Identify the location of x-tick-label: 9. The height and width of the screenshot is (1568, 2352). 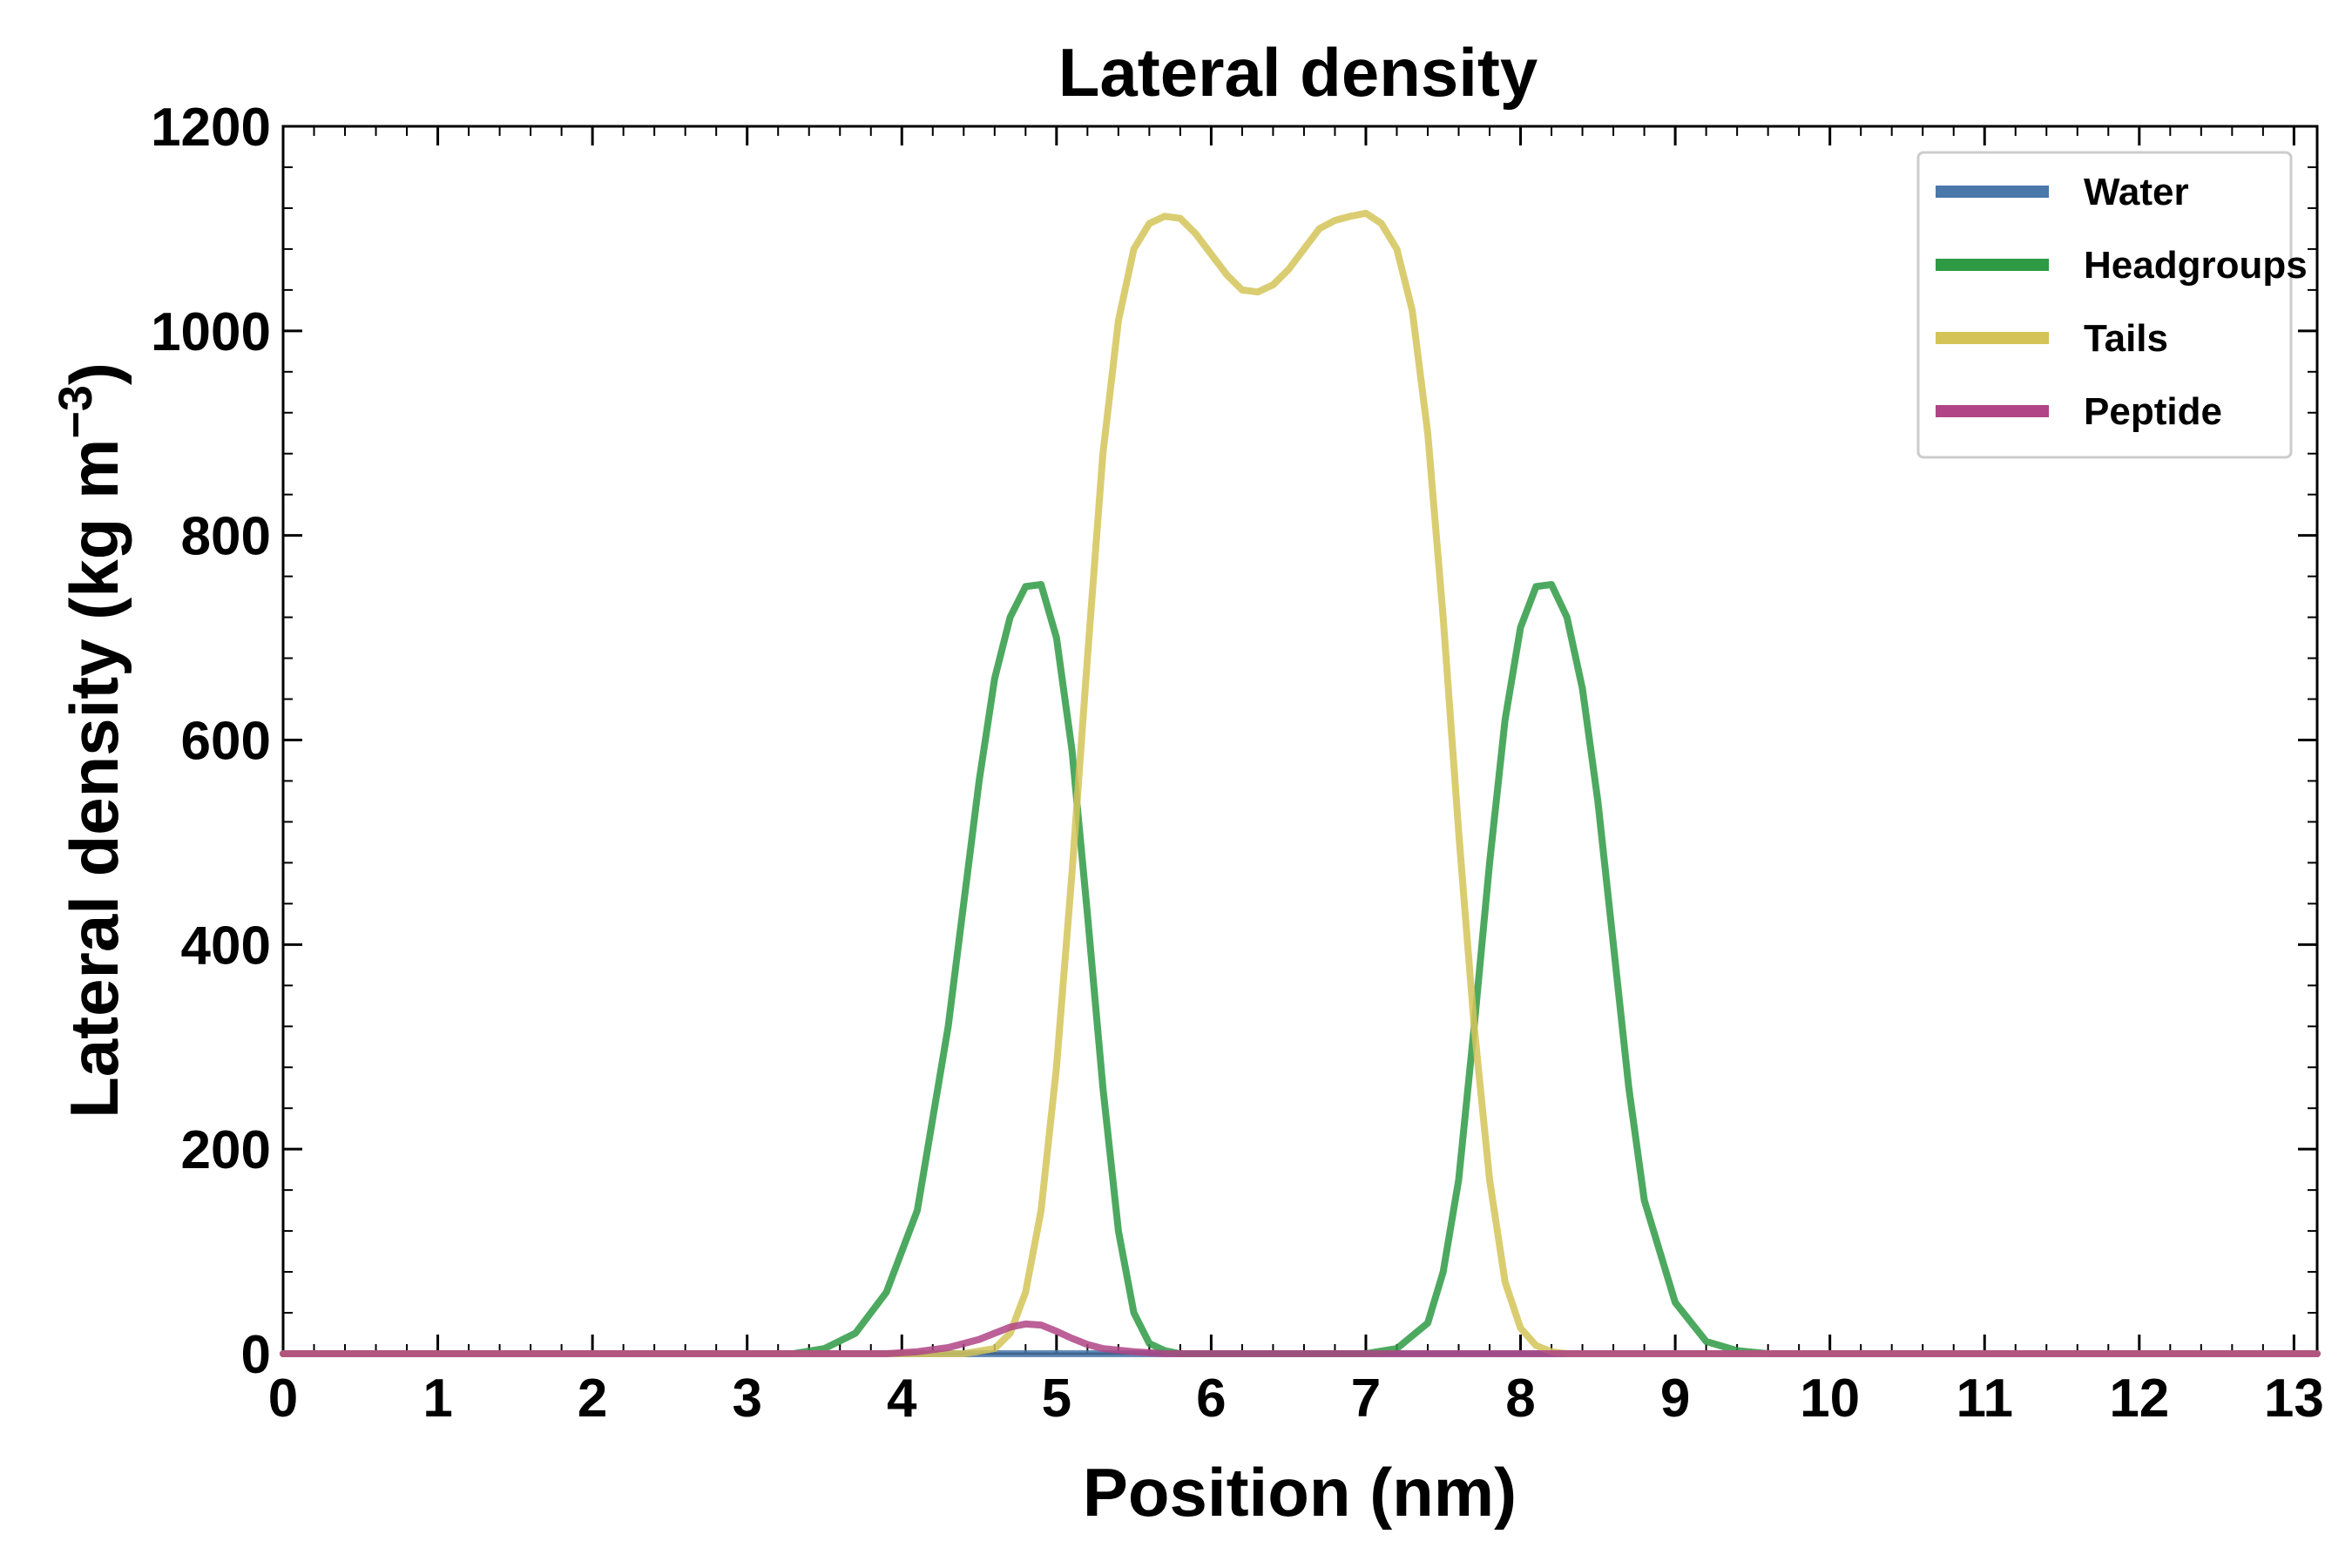
(1675, 1399).